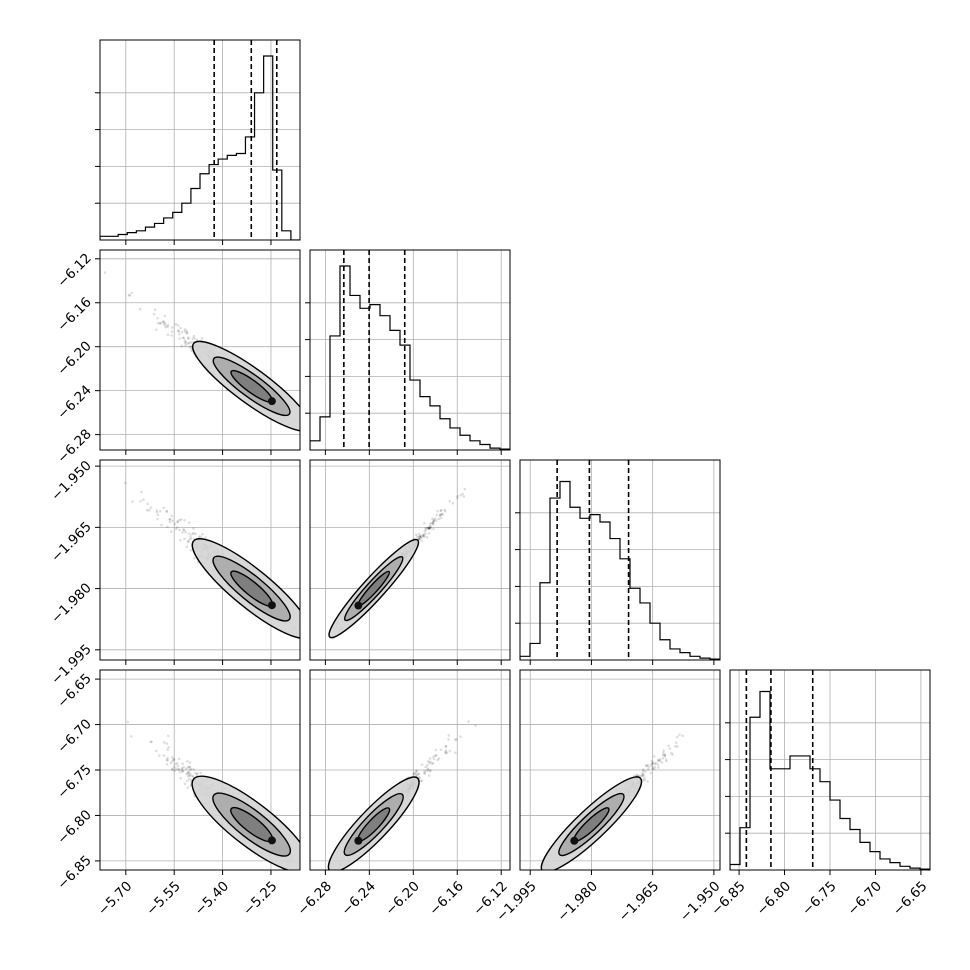 The width and height of the screenshot is (970, 970). I want to click on density-peak, so click(574, 840).